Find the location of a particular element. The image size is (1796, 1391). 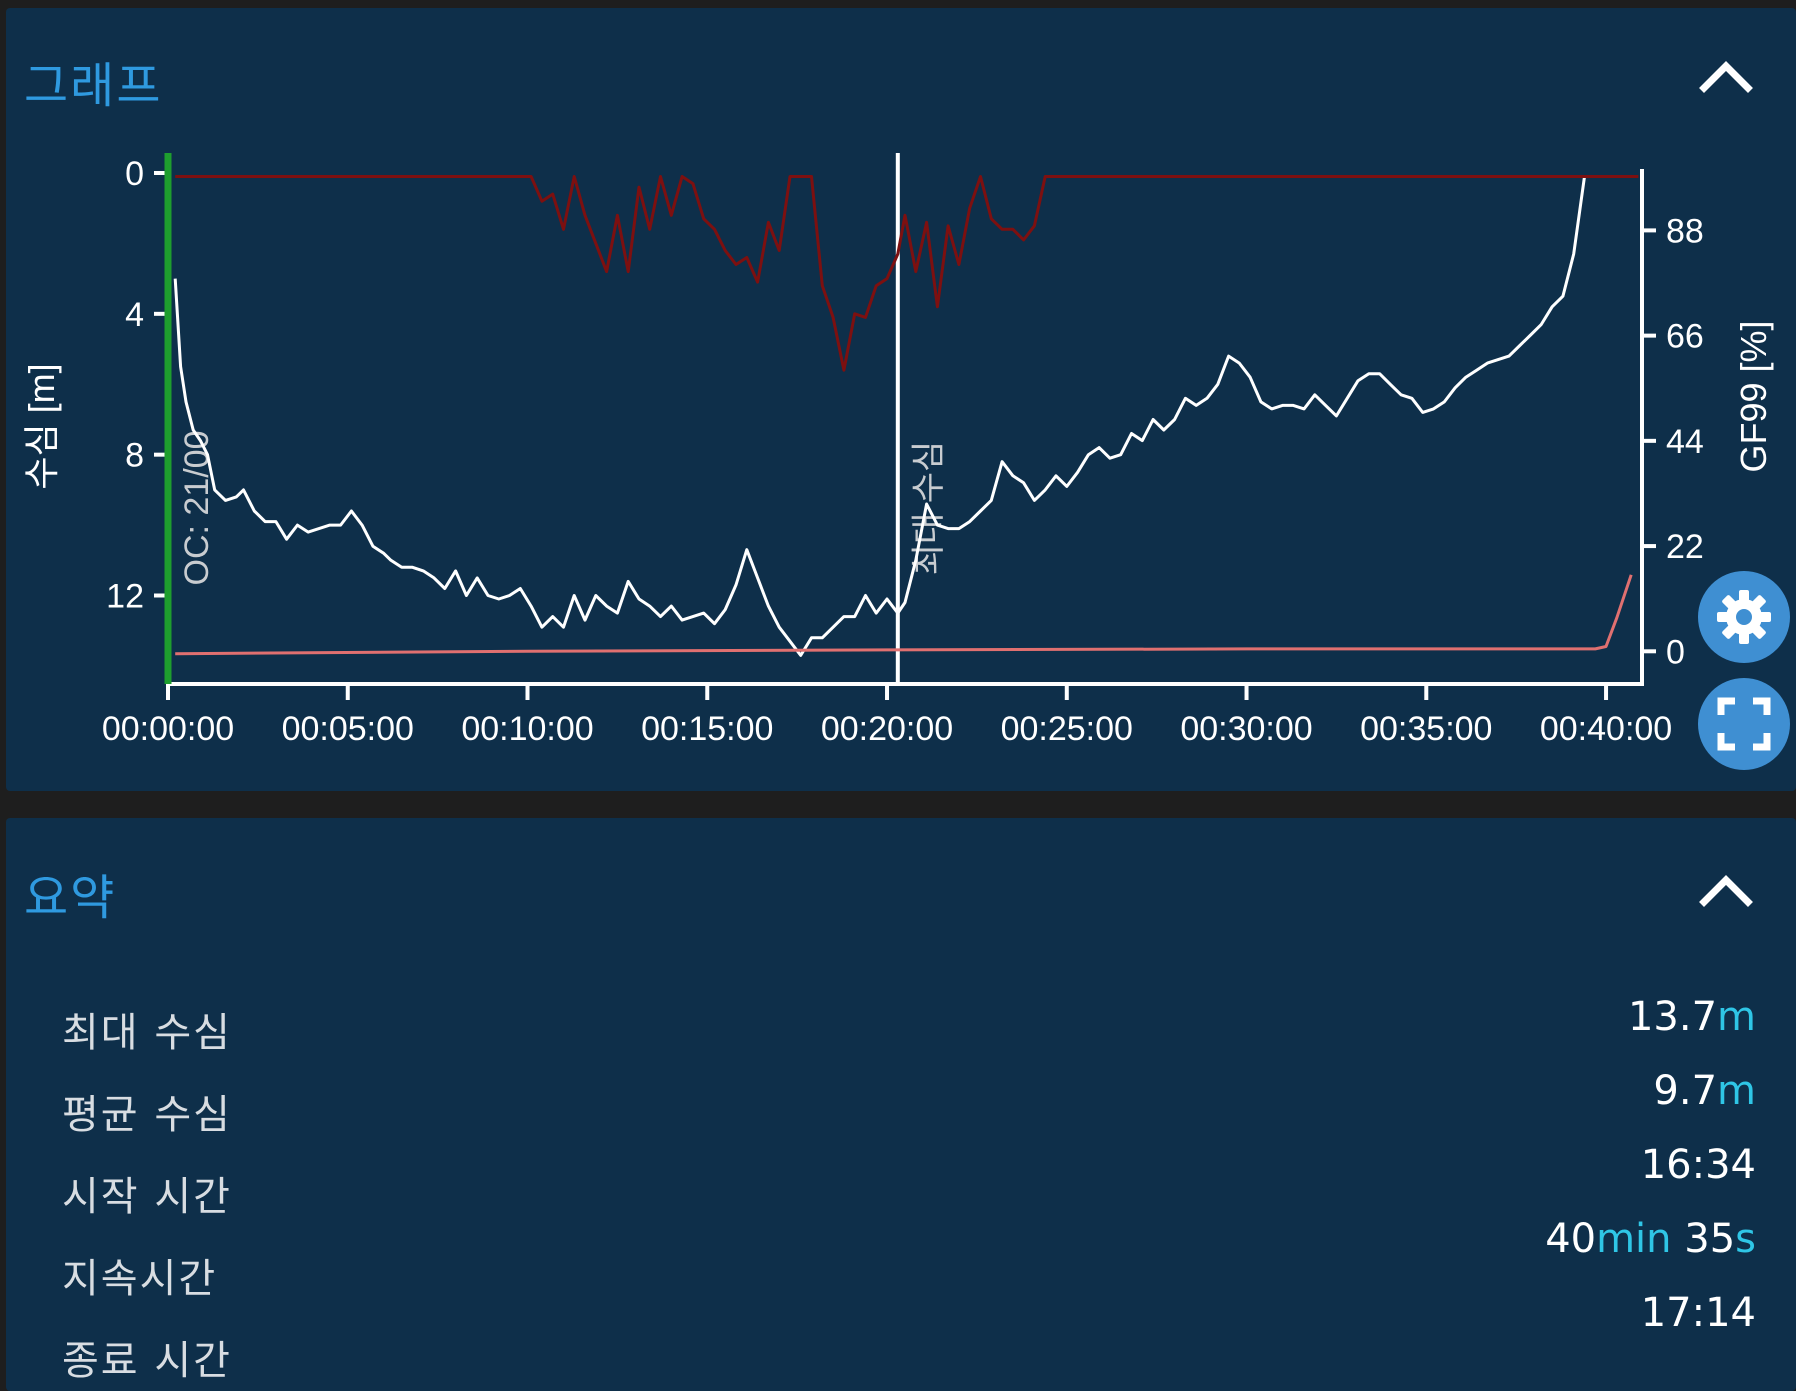

y-tick-label: 12 is located at coordinates (125, 597).